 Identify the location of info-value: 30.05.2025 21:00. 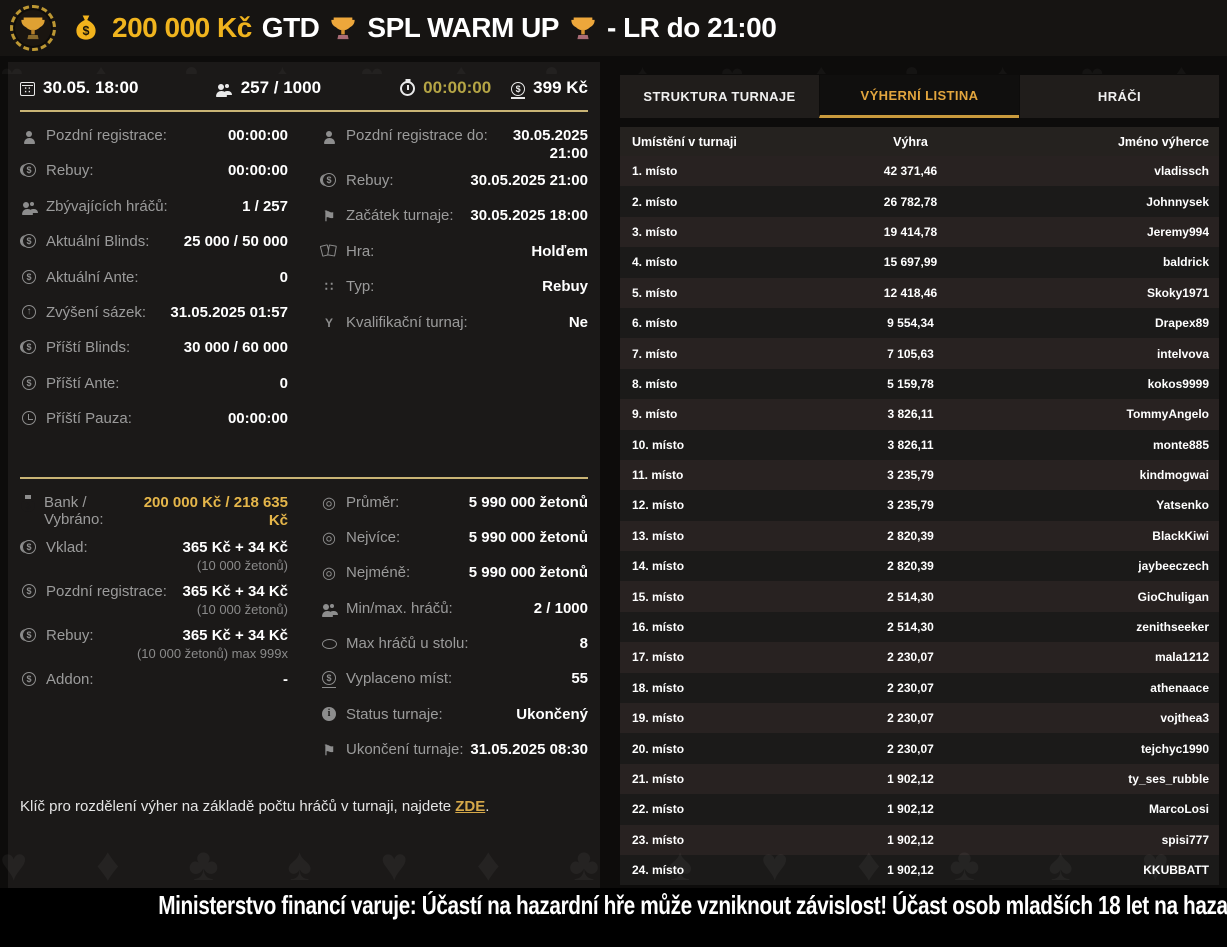
(529, 180).